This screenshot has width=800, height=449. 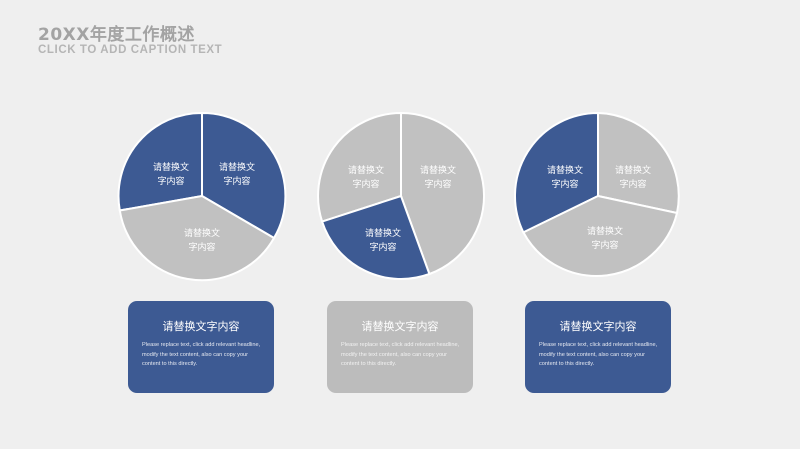 What do you see at coordinates (366, 170) in the screenshot?
I see `pie2-slice-1-label: 请替换文` at bounding box center [366, 170].